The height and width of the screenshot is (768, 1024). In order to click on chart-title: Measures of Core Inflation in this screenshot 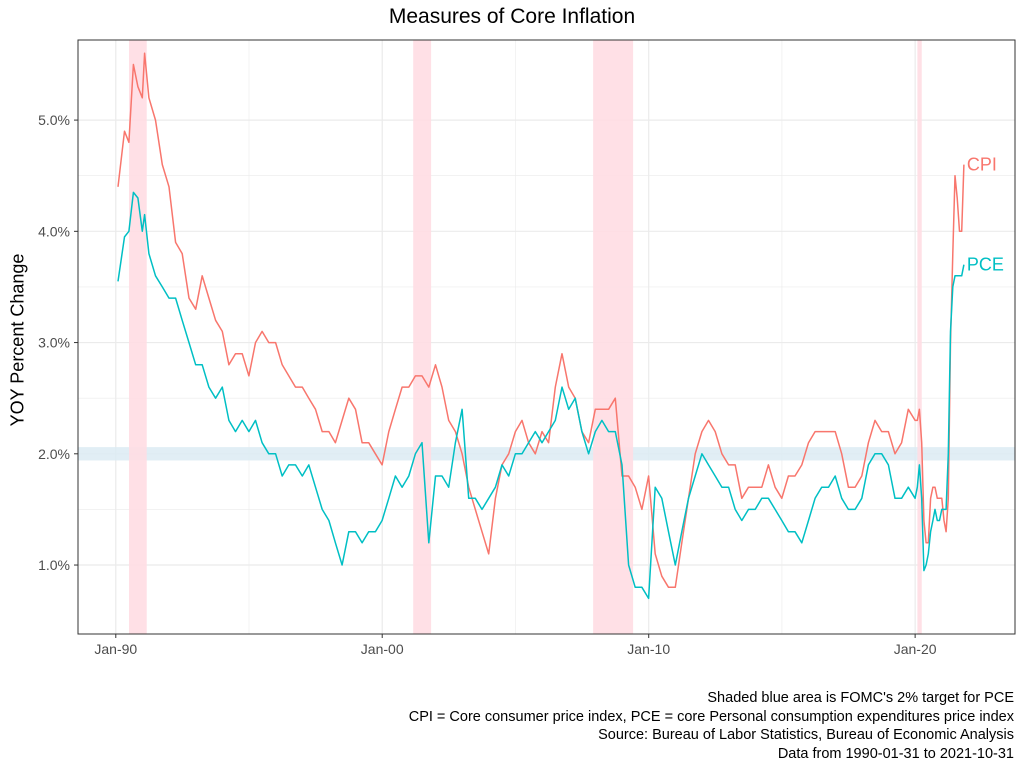, I will do `click(512, 16)`.